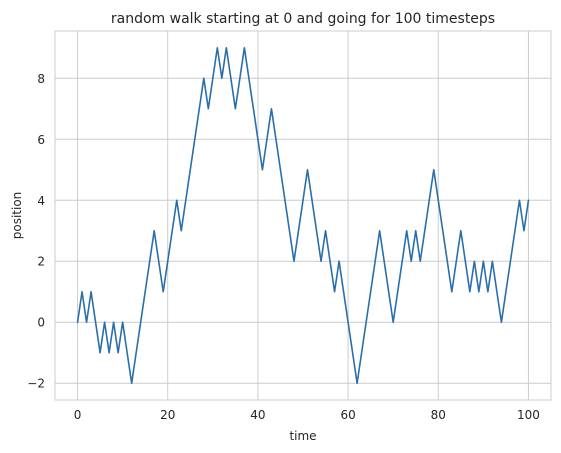 The image size is (561, 453). What do you see at coordinates (528, 415) in the screenshot?
I see `x-tick-label: 100` at bounding box center [528, 415].